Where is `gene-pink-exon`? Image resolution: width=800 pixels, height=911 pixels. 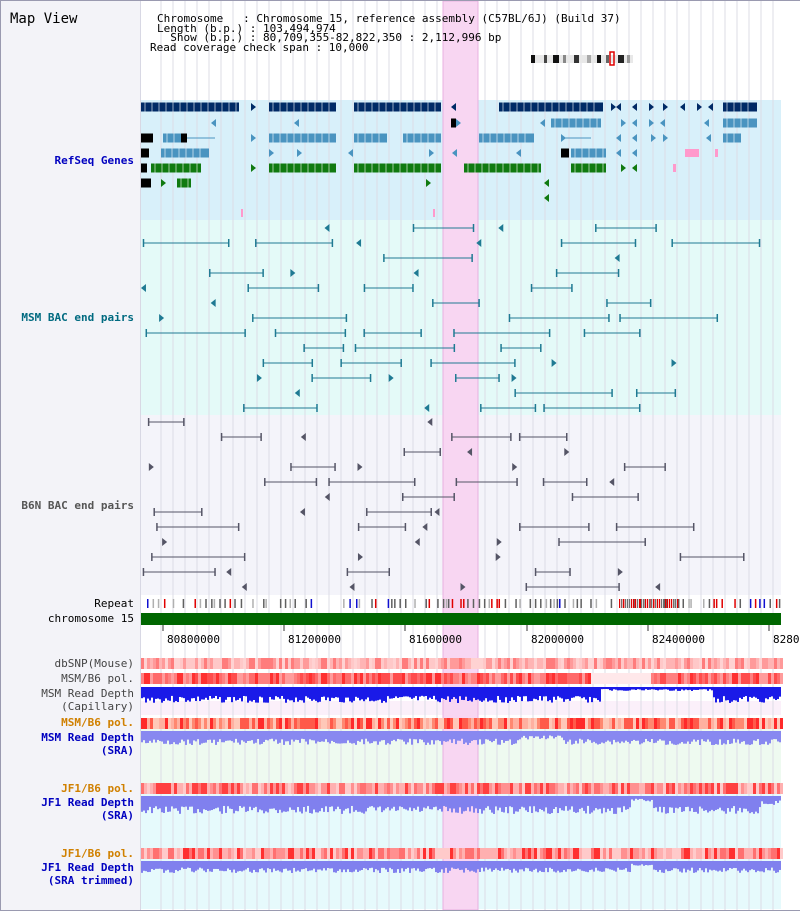
gene-pink-exon is located at coordinates (716, 153).